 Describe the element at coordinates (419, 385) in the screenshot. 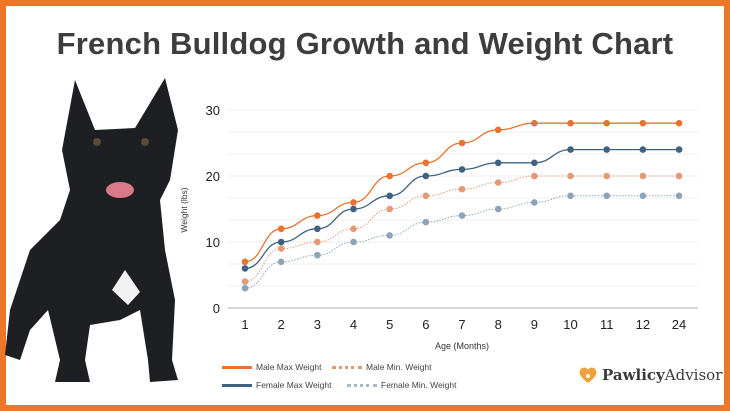

I see `legend-label: Female Min. Weight` at that location.